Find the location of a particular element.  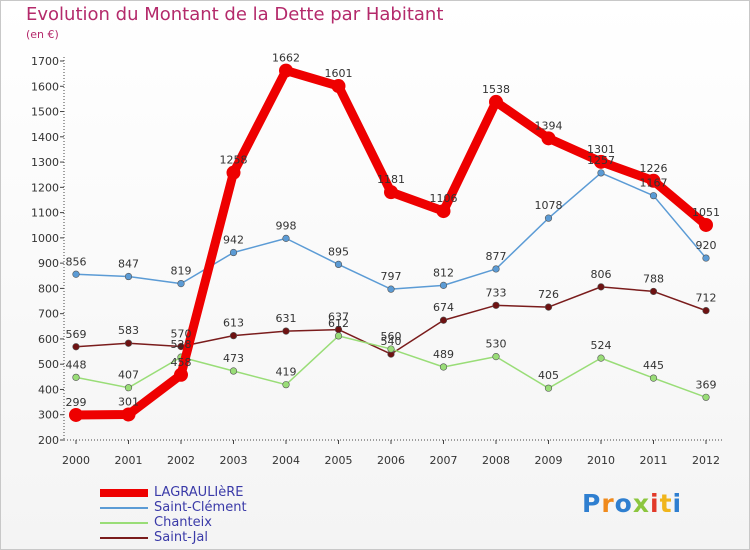

y-tick-label: 1400 is located at coordinates (45, 137).